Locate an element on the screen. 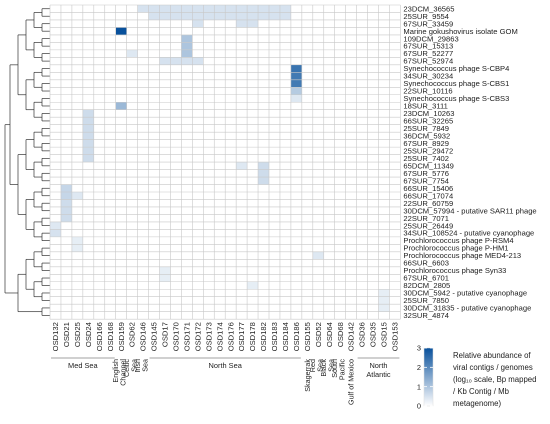 The height and width of the screenshot is (424, 550). row-label: 22SUR_10116 is located at coordinates (427, 91).